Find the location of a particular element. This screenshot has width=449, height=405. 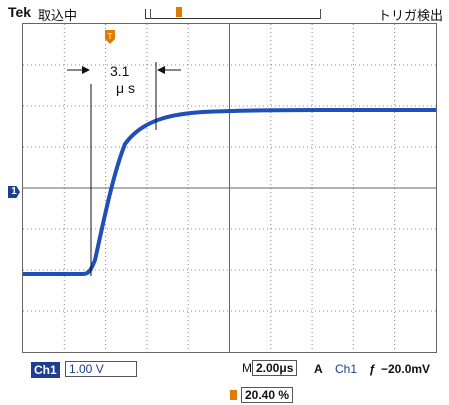

timebase-readout: M 2.00μs is located at coordinates (270, 368).